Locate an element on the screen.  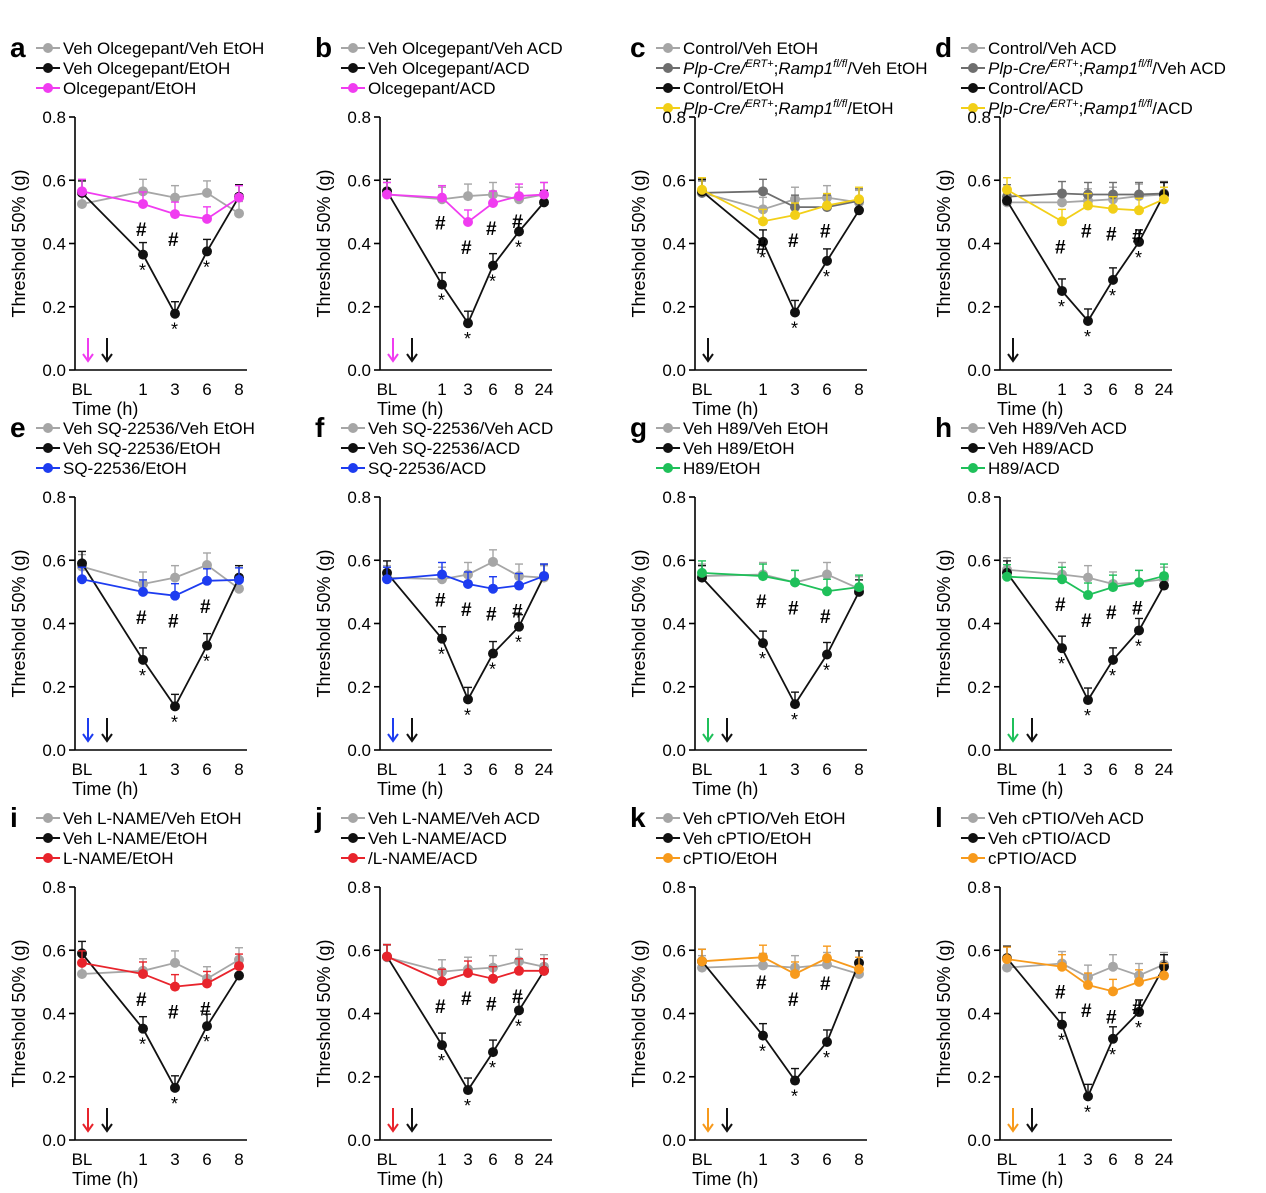
panel-letter: k is located at coordinates (638, 817).